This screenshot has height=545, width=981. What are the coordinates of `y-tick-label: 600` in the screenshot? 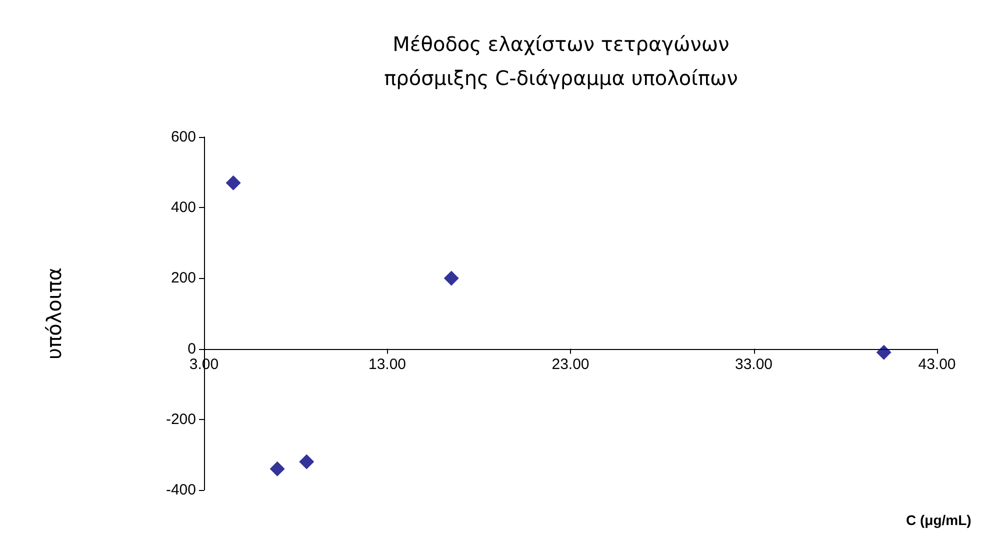 It's located at (183, 137).